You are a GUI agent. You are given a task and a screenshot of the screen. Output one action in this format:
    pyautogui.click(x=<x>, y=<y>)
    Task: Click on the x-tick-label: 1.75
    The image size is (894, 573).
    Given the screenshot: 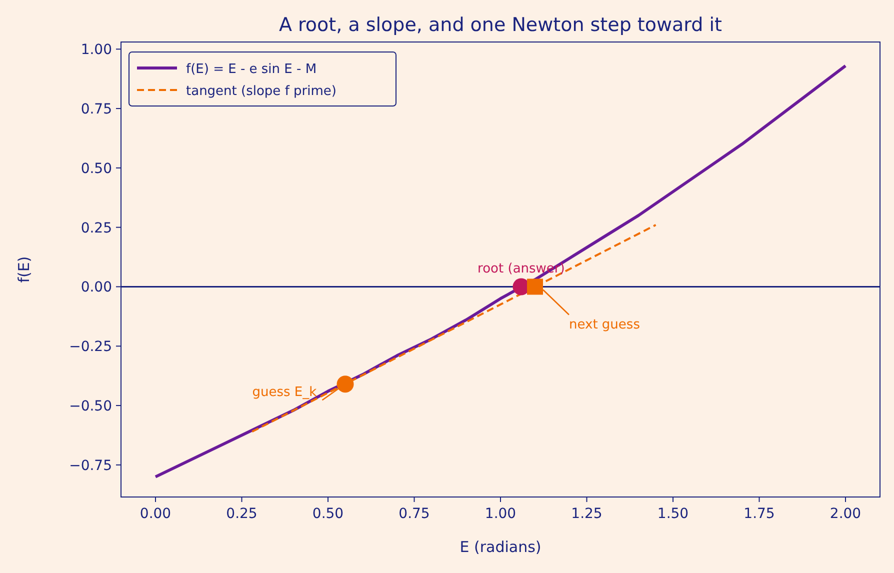 What is the action you would take?
    pyautogui.click(x=759, y=514)
    